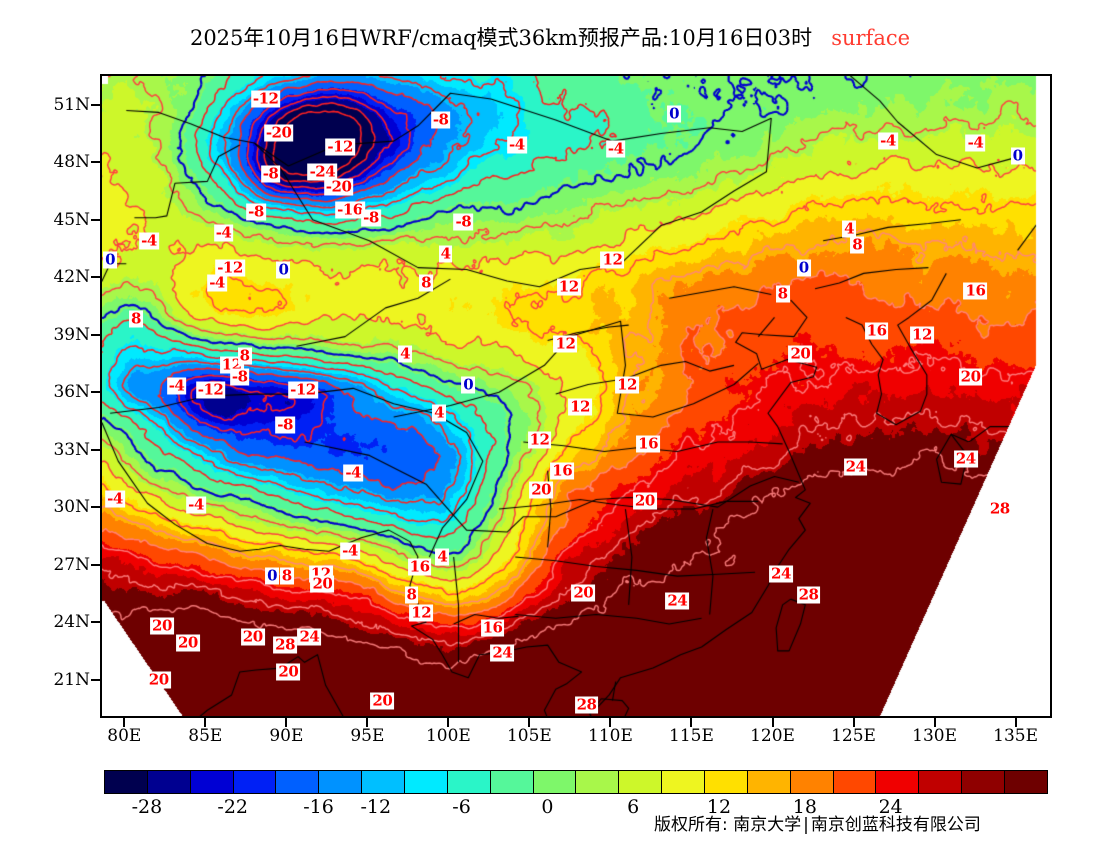  Describe the element at coordinates (278, 132) in the screenshot. I see `contour-value-label: -20` at that location.